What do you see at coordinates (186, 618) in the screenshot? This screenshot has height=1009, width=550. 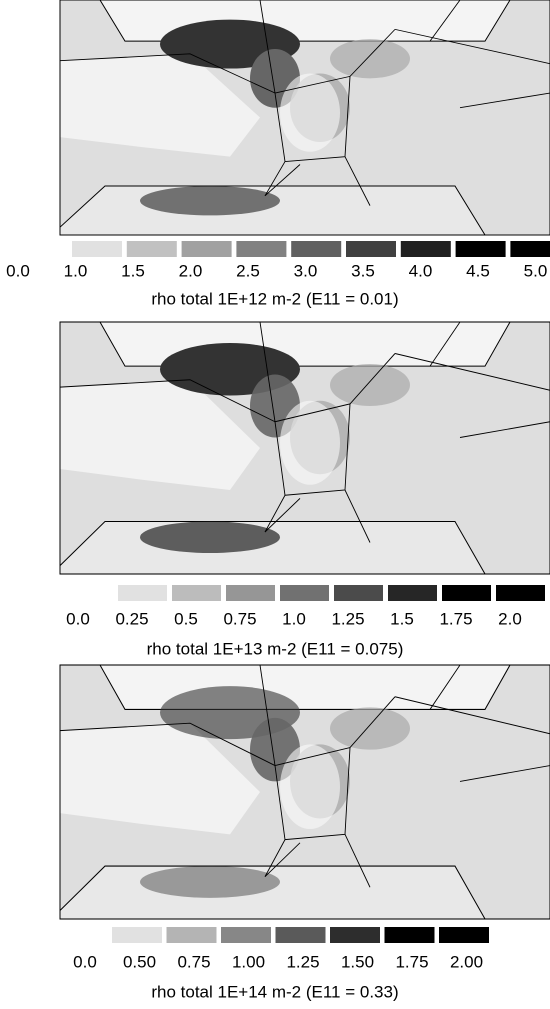 I see `legend-label: 0.5` at bounding box center [186, 618].